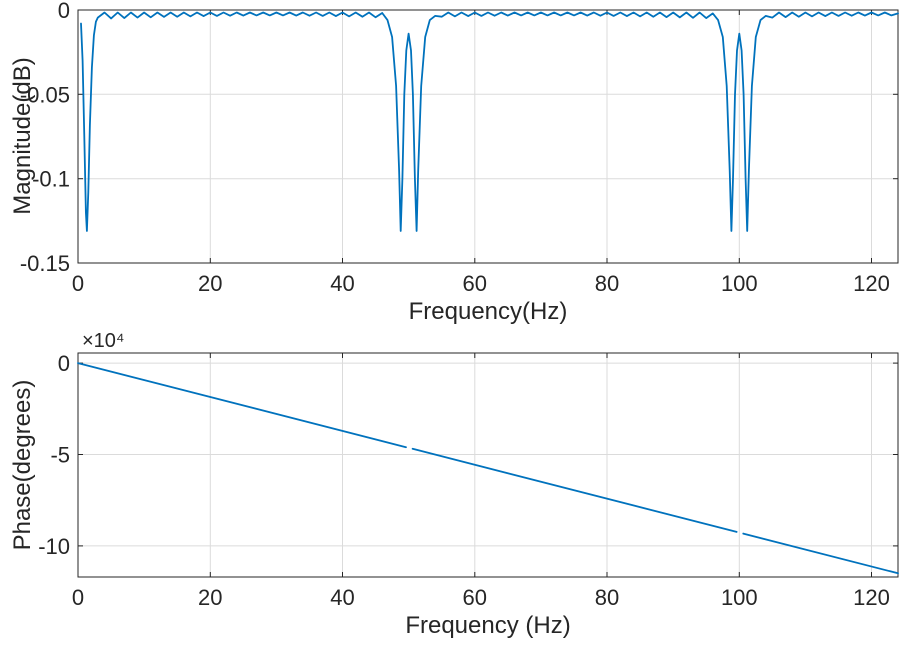  I want to click on phase-xaxis-label: Frequency (Hz), so click(488, 625).